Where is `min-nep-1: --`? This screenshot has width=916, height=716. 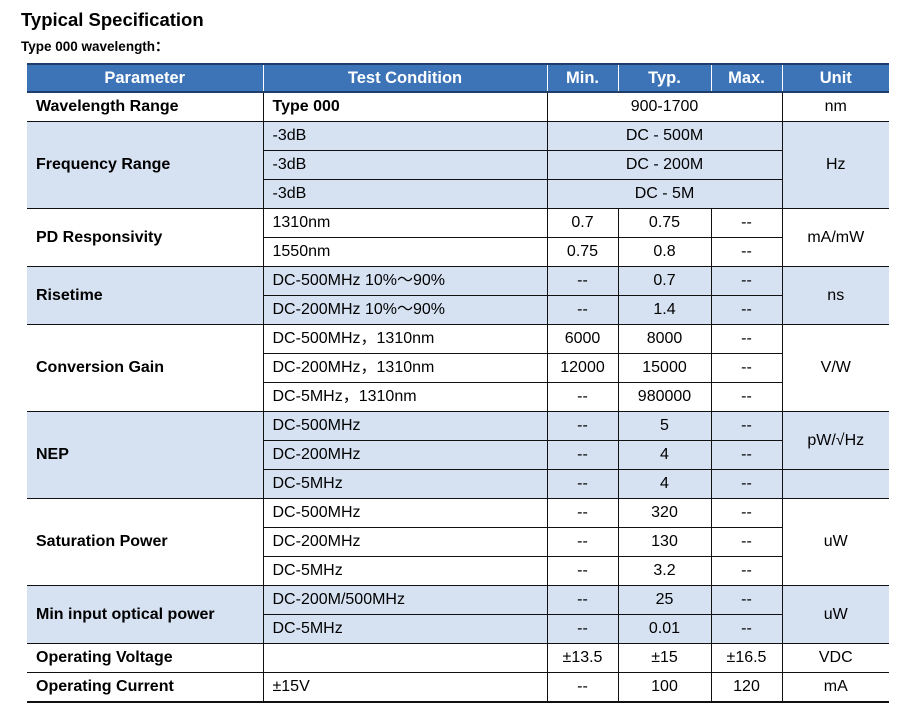 min-nep-1: -- is located at coordinates (582, 426).